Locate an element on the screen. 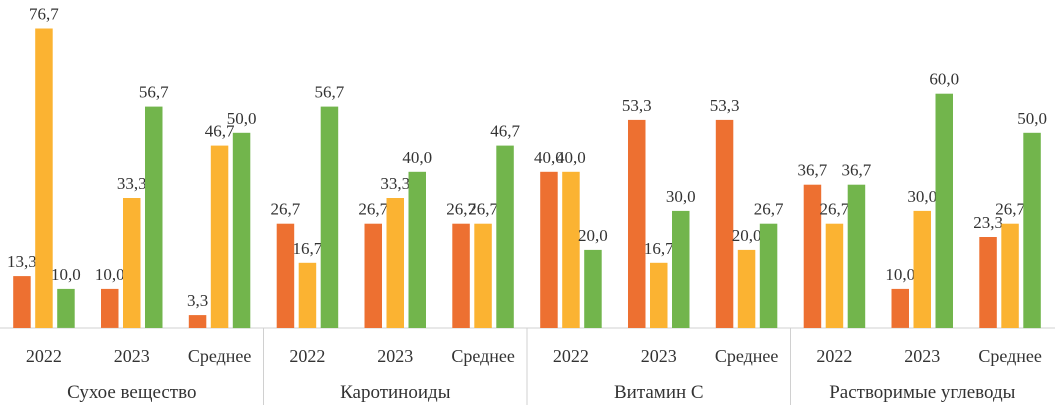  data-label: 13,3 is located at coordinates (22, 261).